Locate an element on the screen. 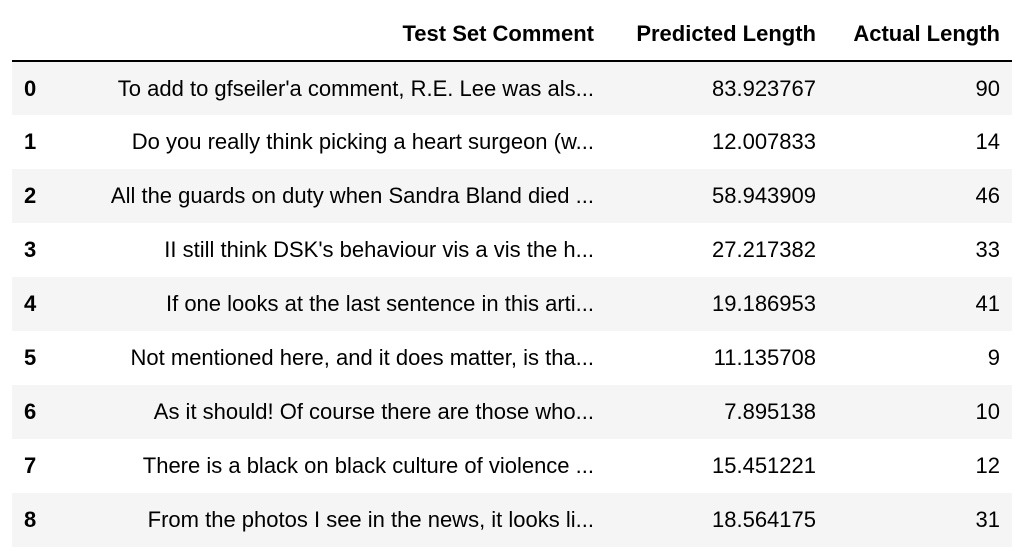 The width and height of the screenshot is (1026, 556). column-header-actual: Actual Length is located at coordinates (920, 35).